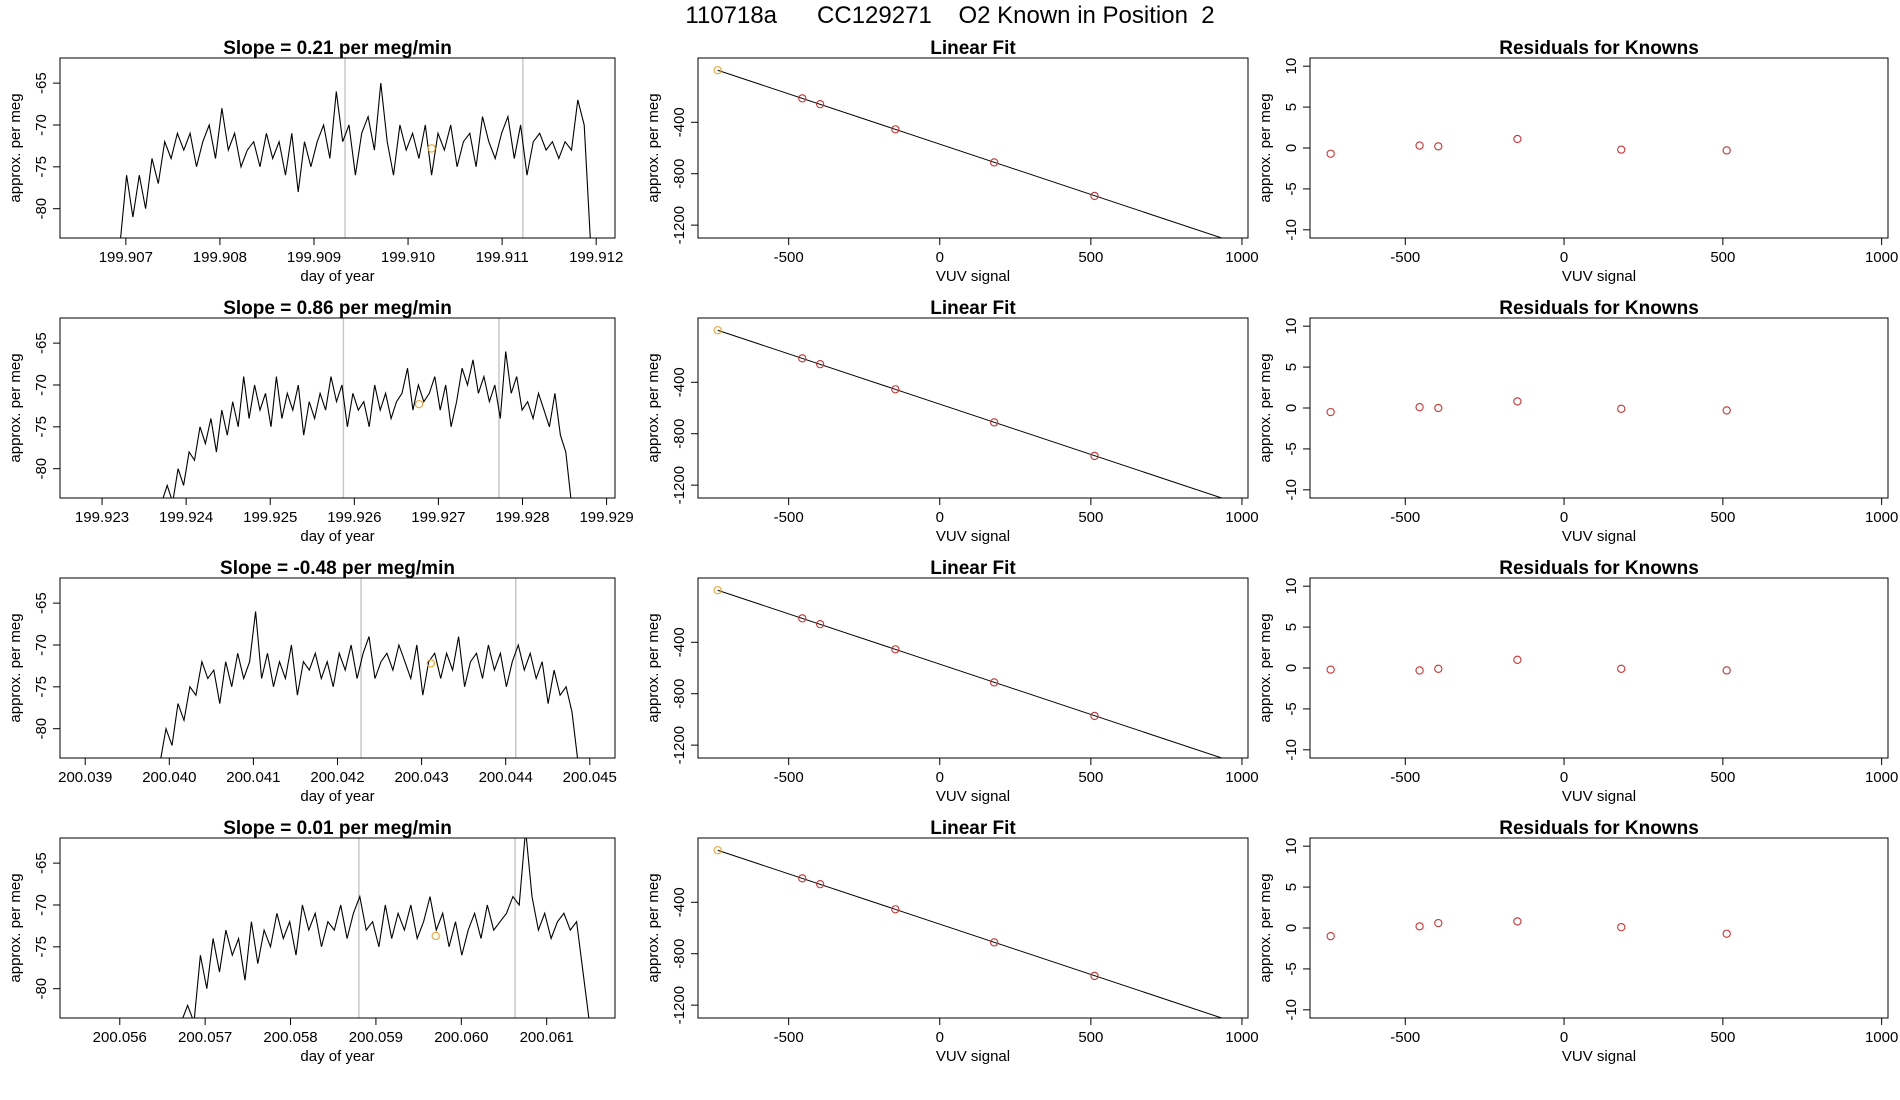 This screenshot has width=1900, height=1100. Describe the element at coordinates (679, 902) in the screenshot. I see `y-tick-label: -400` at that location.